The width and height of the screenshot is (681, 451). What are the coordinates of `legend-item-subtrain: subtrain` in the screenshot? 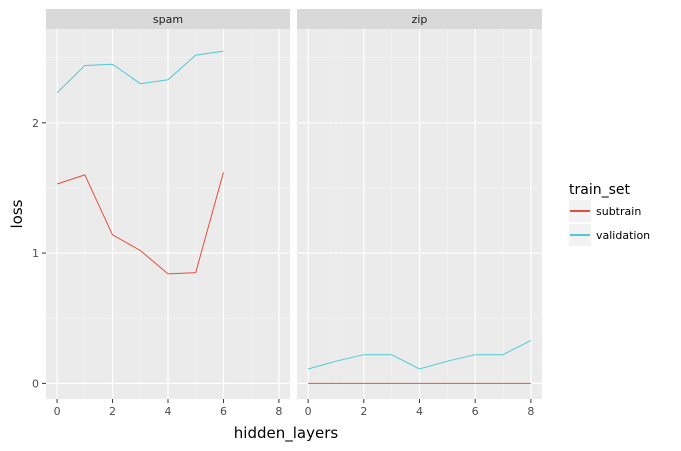 It's located at (605, 211).